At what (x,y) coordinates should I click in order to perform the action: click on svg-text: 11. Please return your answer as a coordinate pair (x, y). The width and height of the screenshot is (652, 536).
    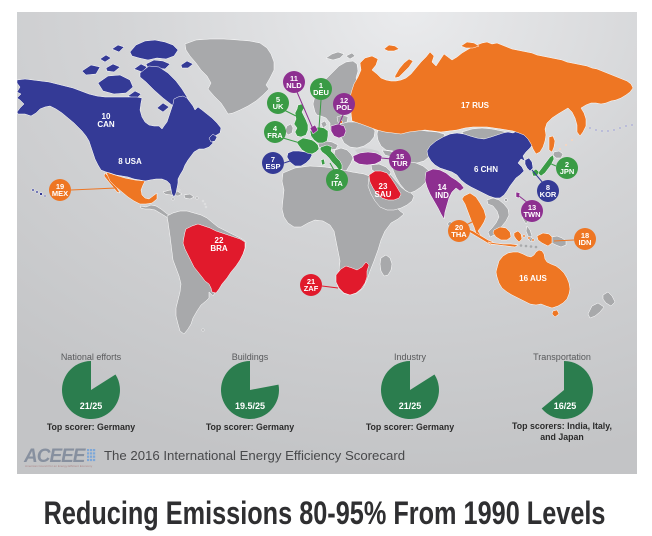
    Looking at the image, I should click on (294, 78).